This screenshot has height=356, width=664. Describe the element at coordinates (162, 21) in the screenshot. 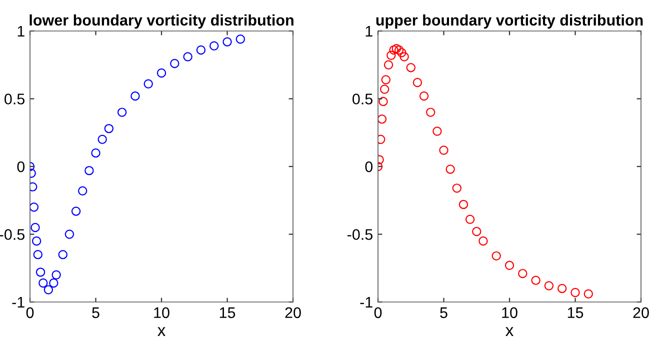

I see `chart-title: lower boundary vorticity distribution` at that location.